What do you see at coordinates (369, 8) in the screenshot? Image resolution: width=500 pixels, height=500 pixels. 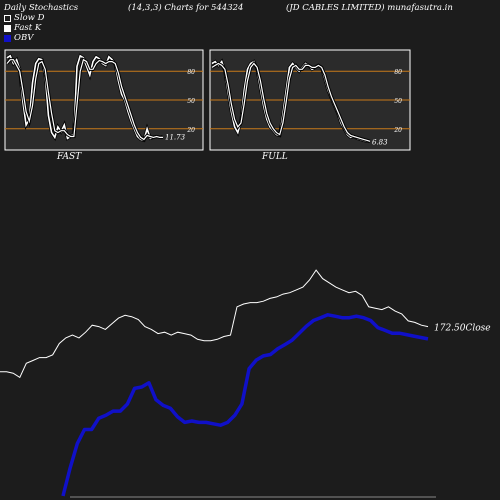 I see `chart-title-right: (JD CABLES LIMITED) munafasutra.in` at bounding box center [369, 8].